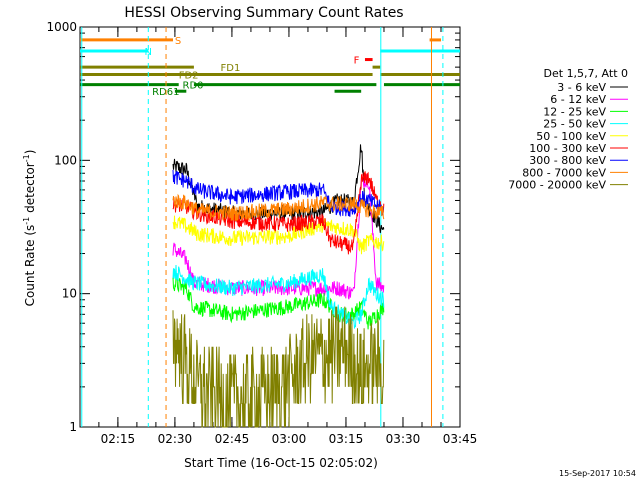 Image resolution: width=640 pixels, height=480 pixels. Describe the element at coordinates (574, 111) in the screenshot. I see `legend-label-3: 12 - 25 keV` at that location.